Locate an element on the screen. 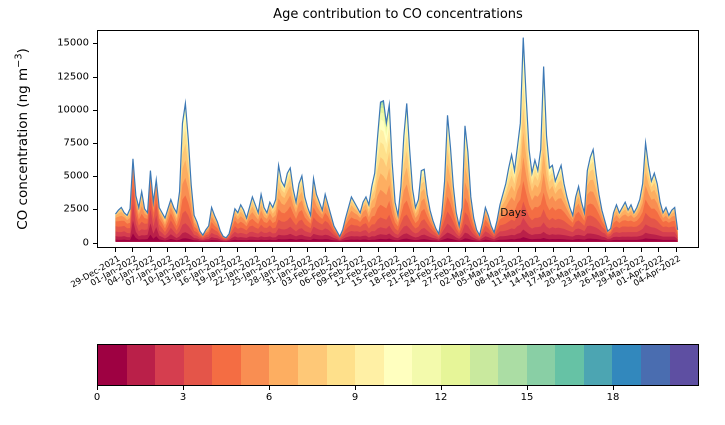 The height and width of the screenshot is (425, 725). colorbar-tick-label: 15 is located at coordinates (527, 397).